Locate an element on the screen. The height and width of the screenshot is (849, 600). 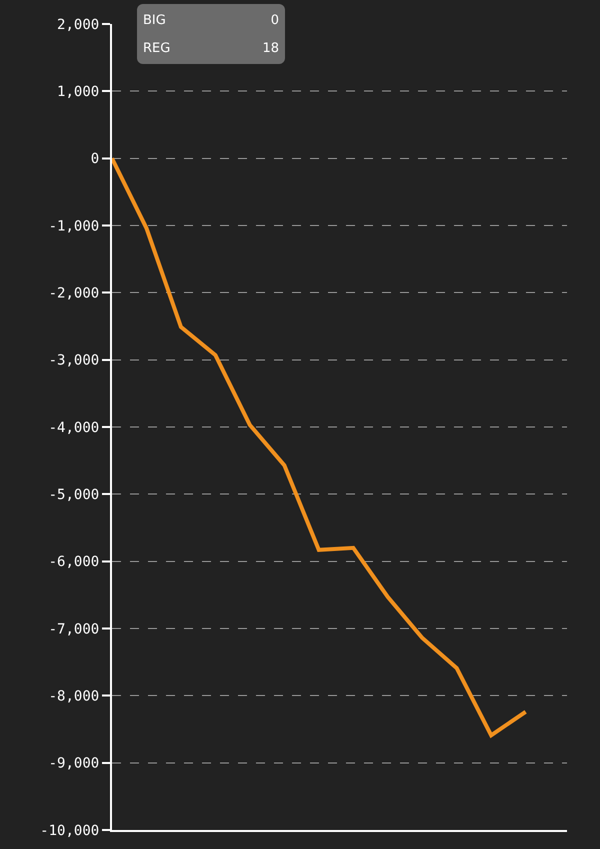
y-tick-label: -1,000 is located at coordinates (74, 226).